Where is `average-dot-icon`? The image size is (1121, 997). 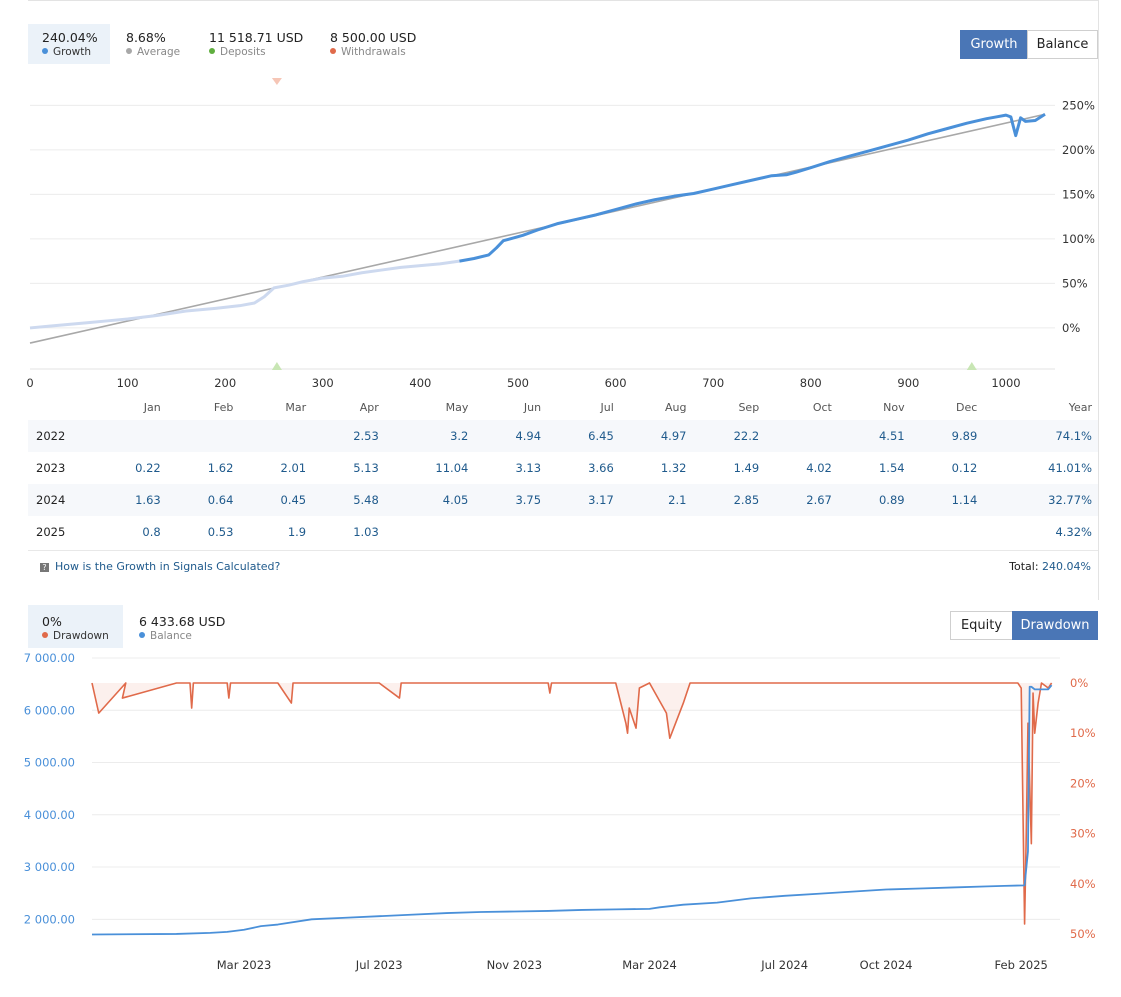 average-dot-icon is located at coordinates (129, 51).